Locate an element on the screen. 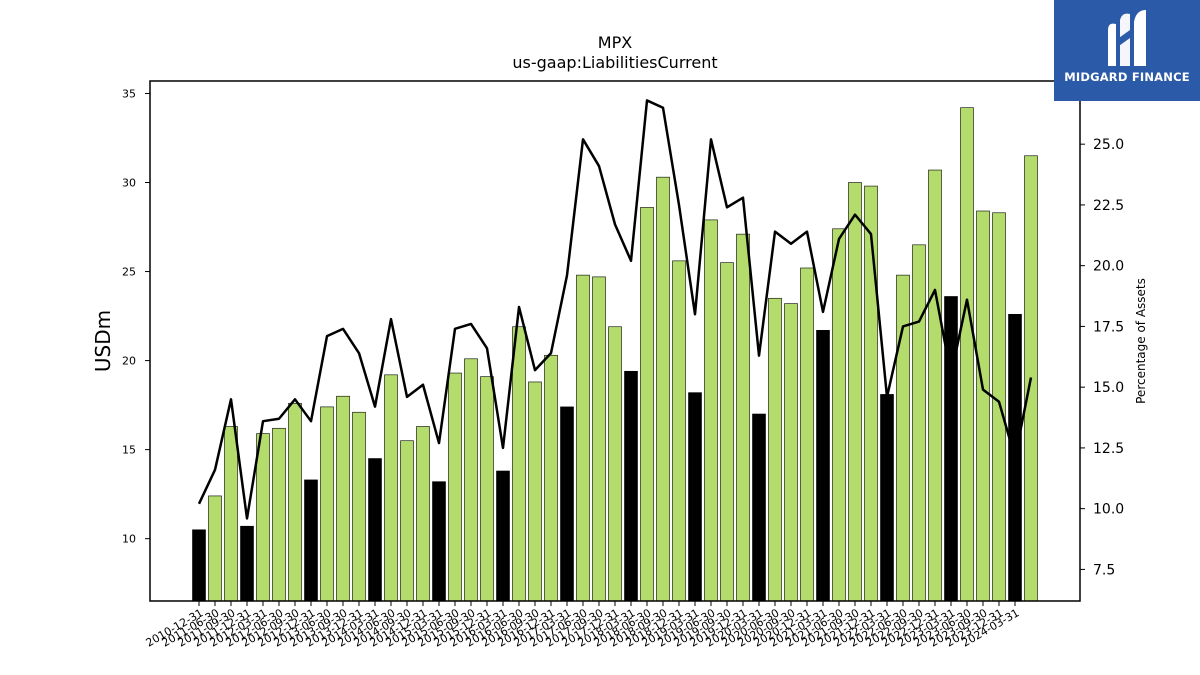 The height and width of the screenshot is (675, 1200). chart-subtitle: us-gaap:LiabilitiesCurrent is located at coordinates (614, 62).